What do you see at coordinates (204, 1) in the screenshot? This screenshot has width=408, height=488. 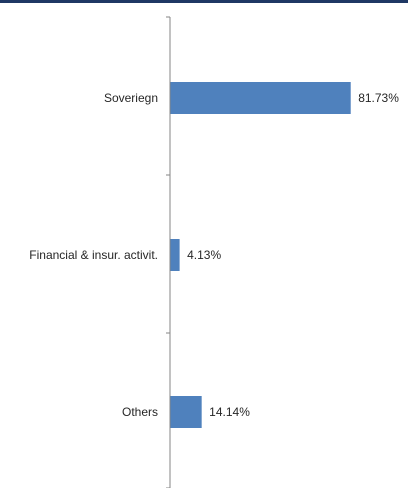 I see `top-accent-bar` at bounding box center [204, 1].